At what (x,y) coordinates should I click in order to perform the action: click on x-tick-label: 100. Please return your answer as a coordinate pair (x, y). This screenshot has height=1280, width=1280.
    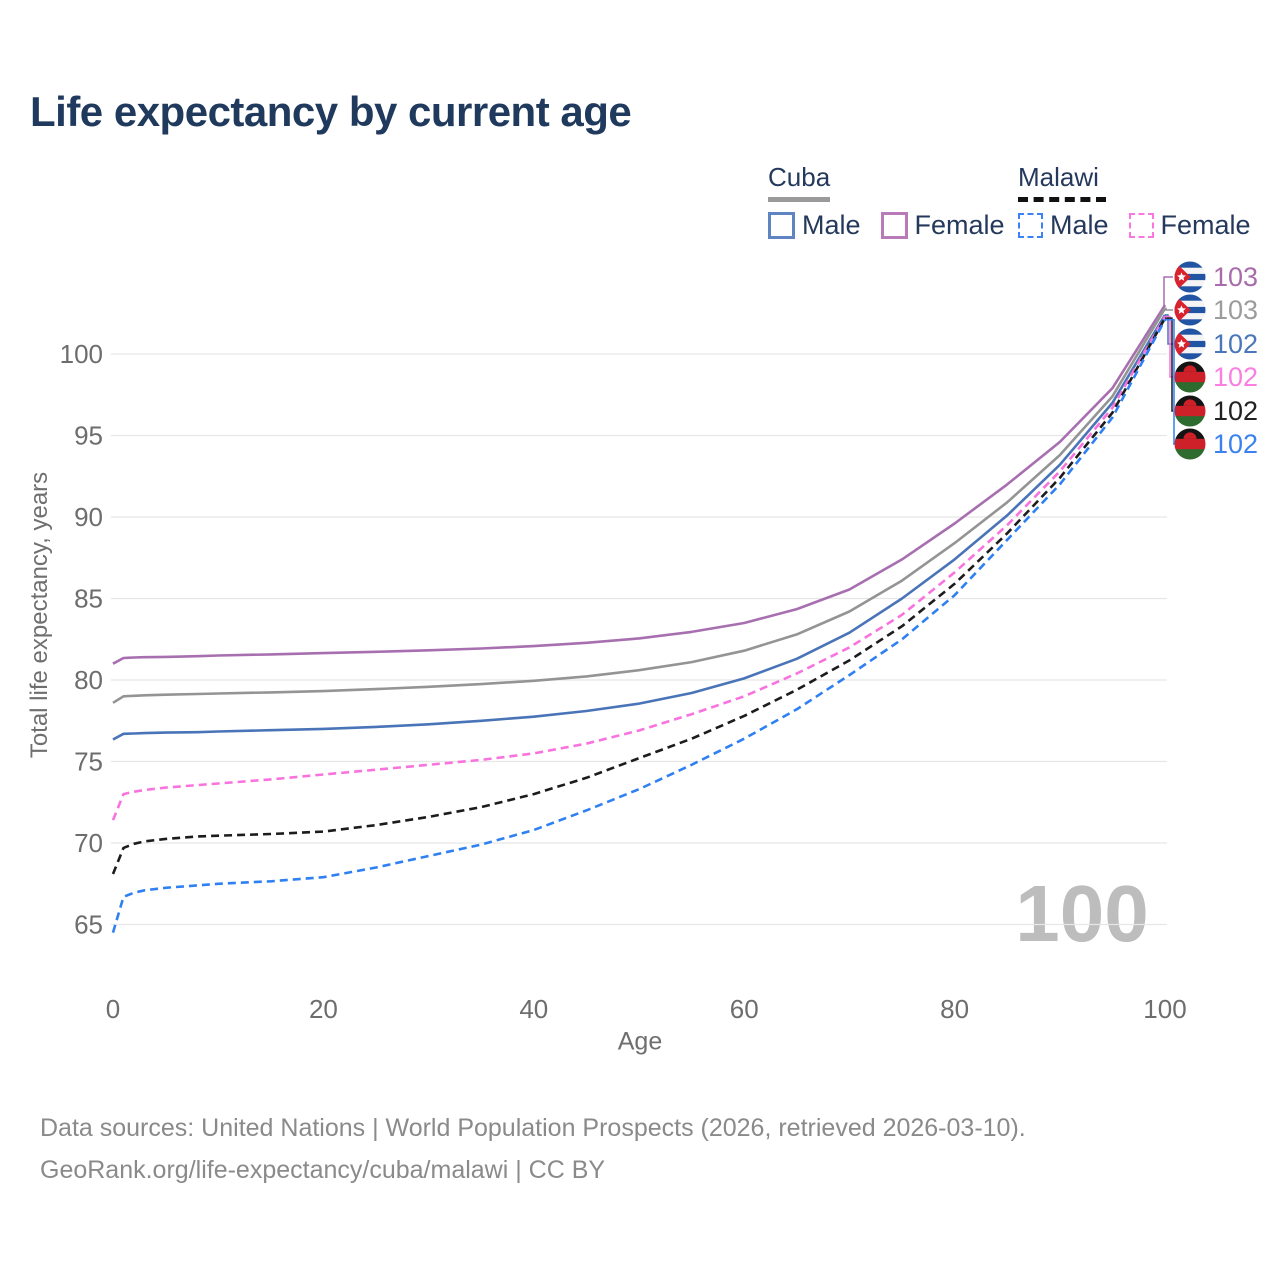
    Looking at the image, I should click on (1164, 1009).